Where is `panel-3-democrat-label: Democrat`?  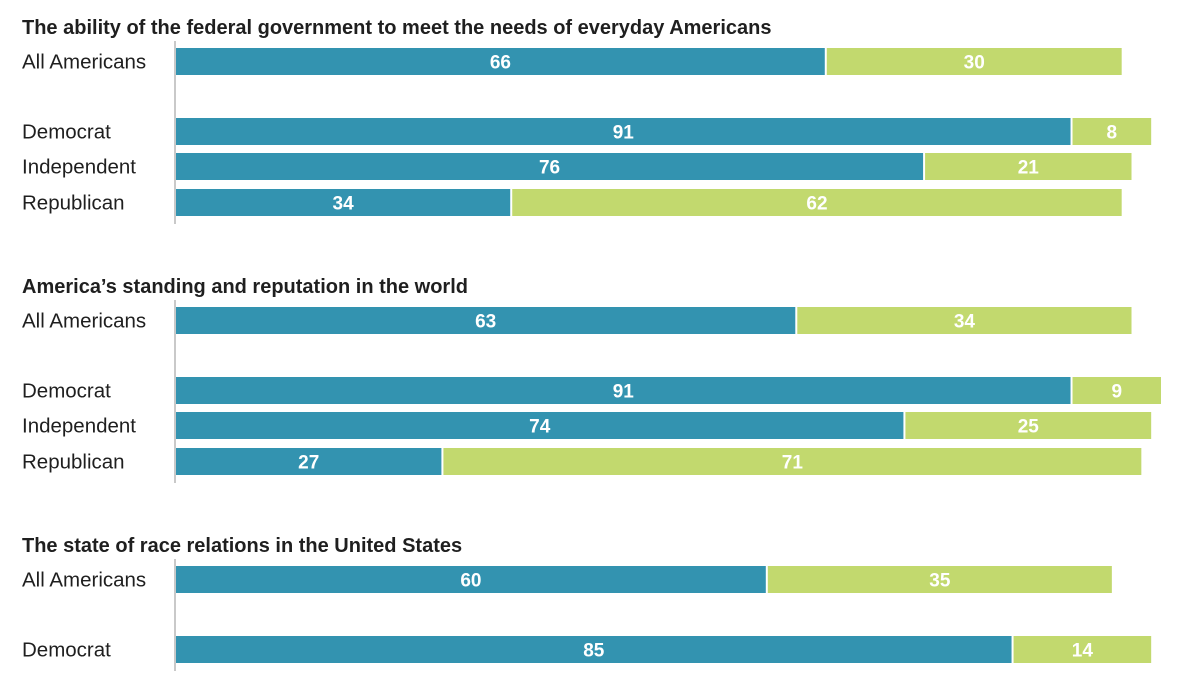 panel-3-democrat-label: Democrat is located at coordinates (66, 650).